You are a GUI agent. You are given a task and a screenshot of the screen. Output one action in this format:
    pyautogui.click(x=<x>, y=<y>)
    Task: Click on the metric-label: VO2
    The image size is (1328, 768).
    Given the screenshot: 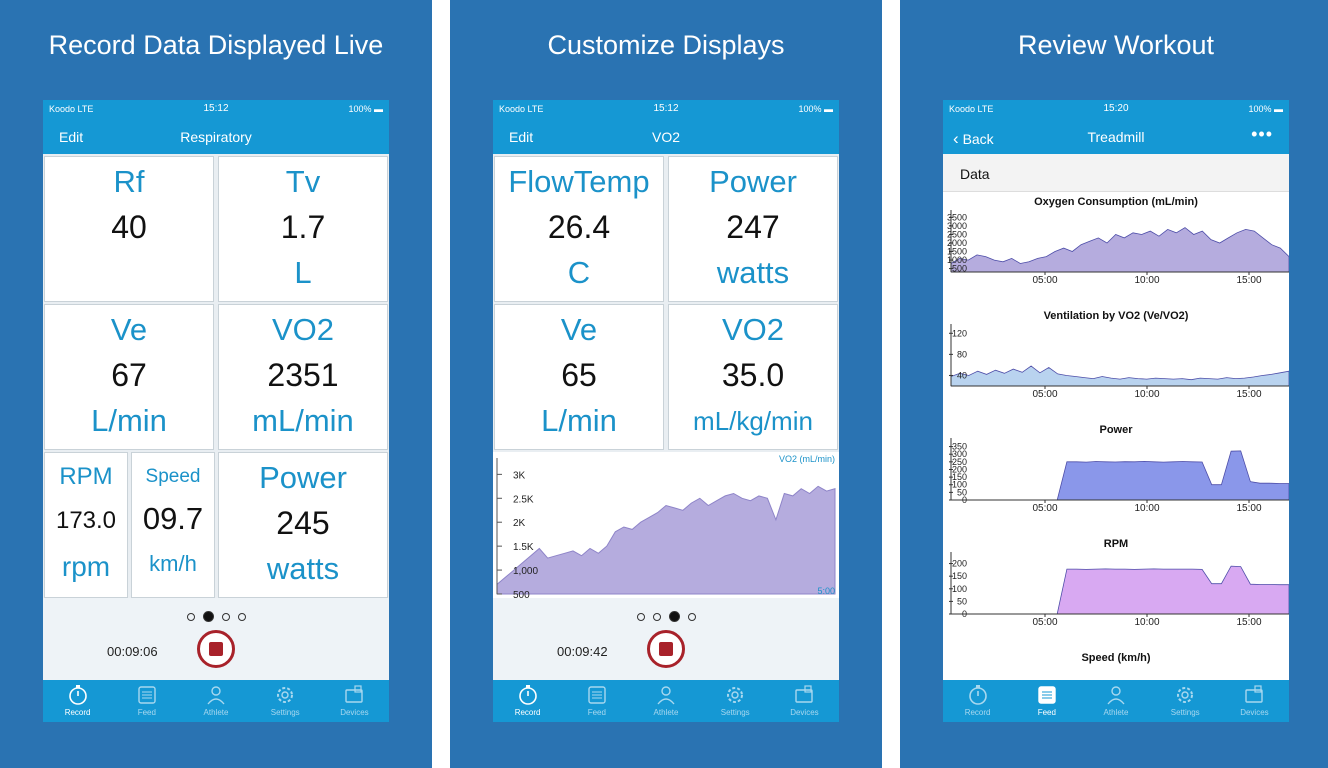 What is the action you would take?
    pyautogui.click(x=753, y=329)
    